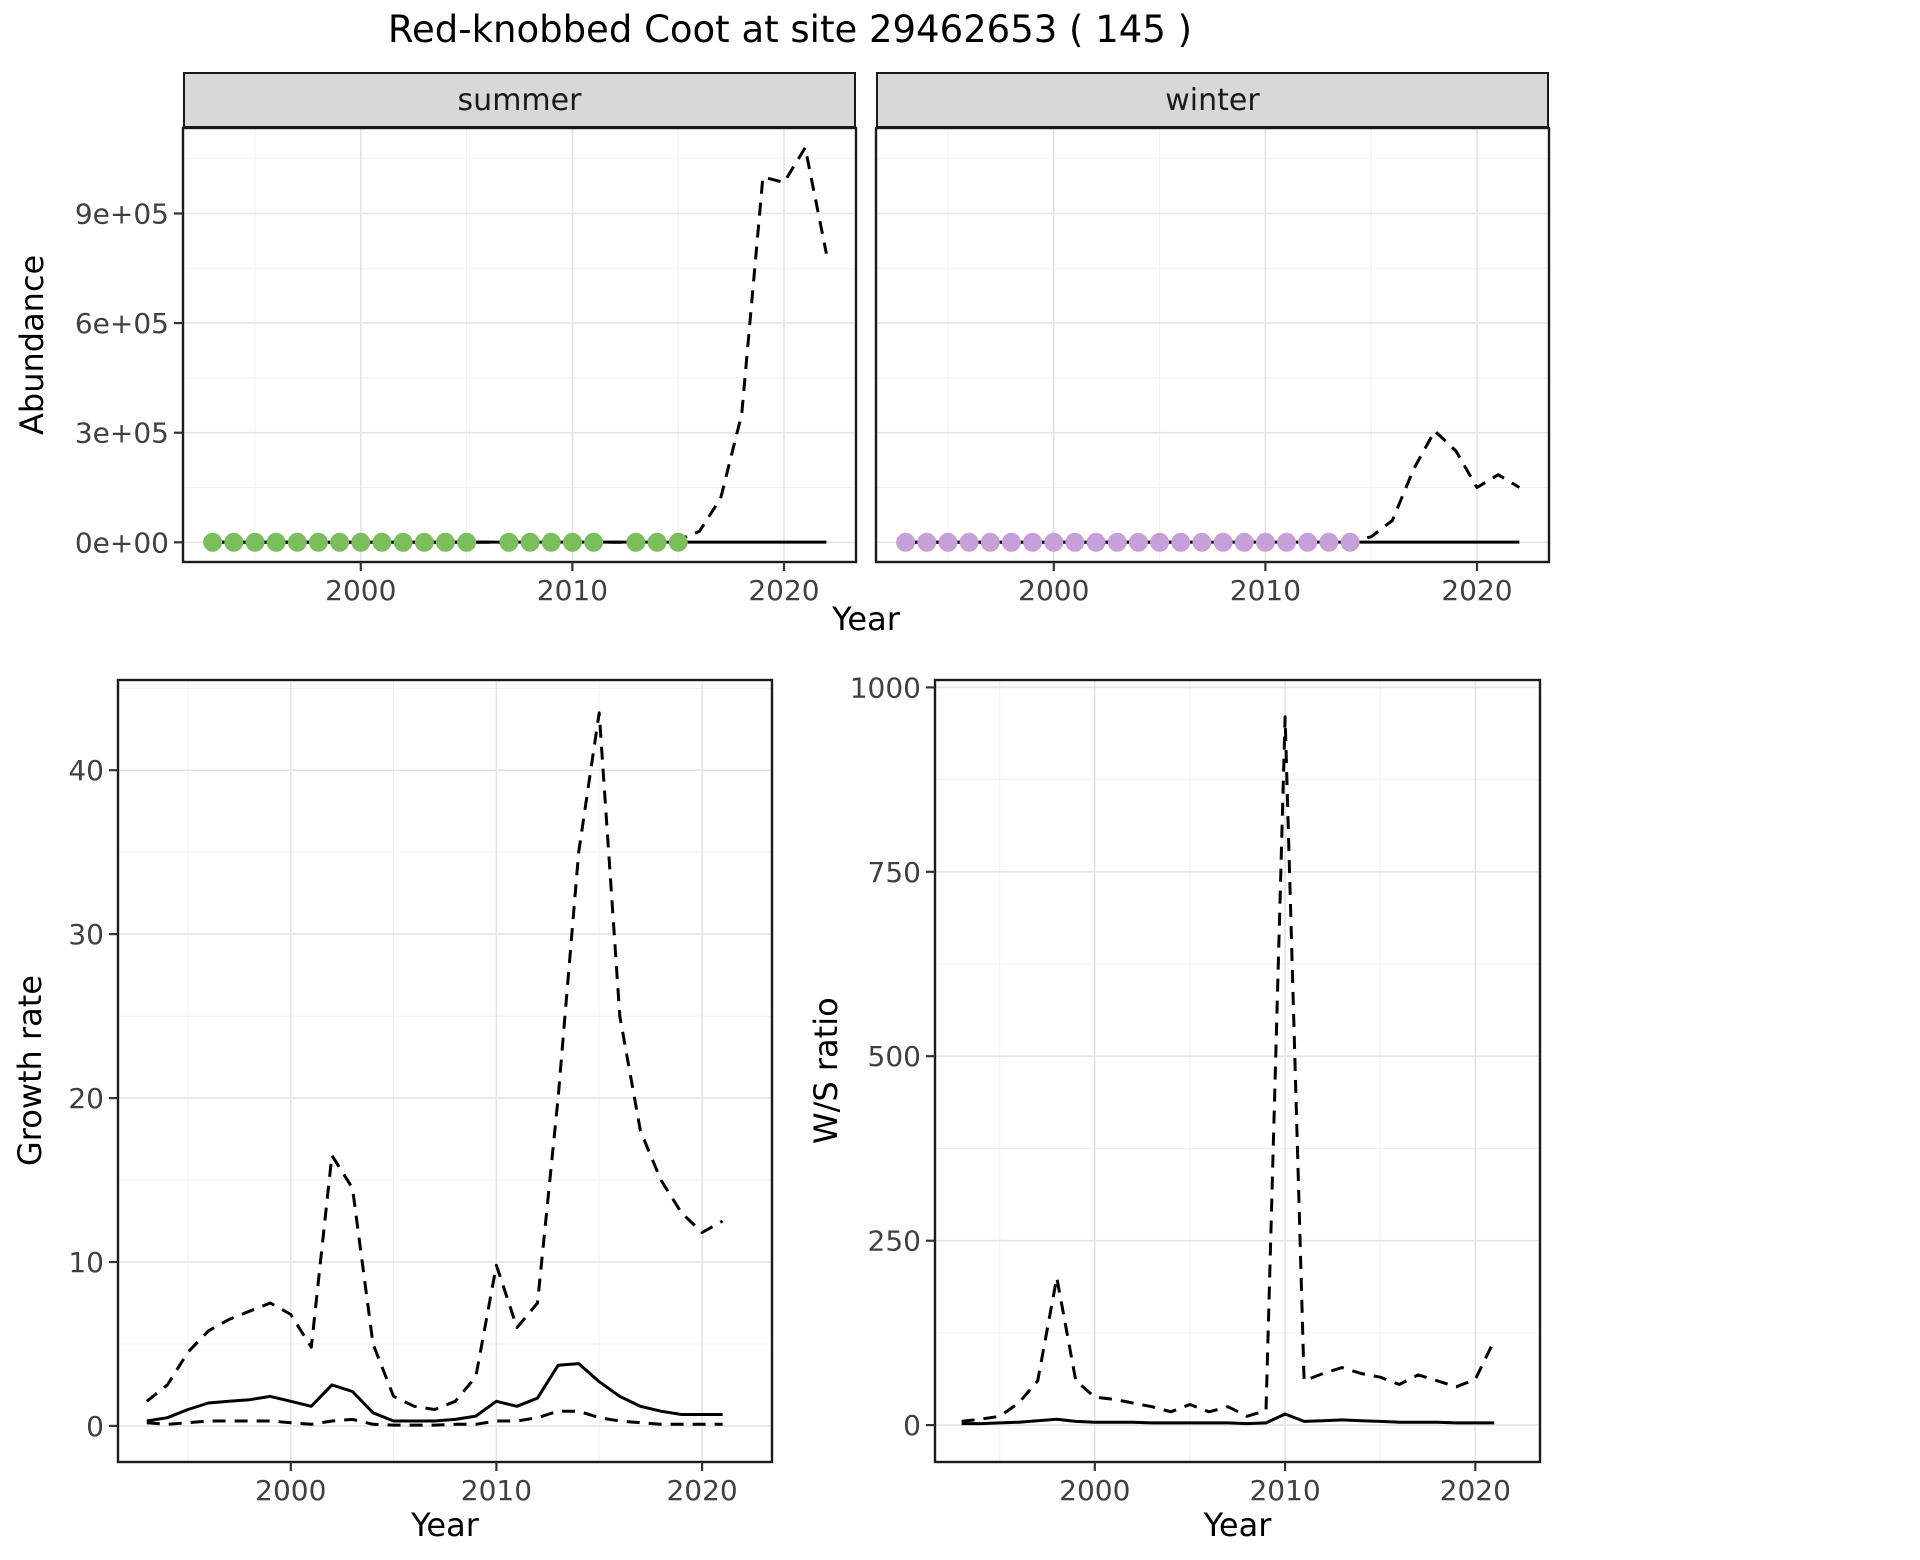 Image resolution: width=1920 pixels, height=1560 pixels. I want to click on ws_ratio-ratio_upper-line, so click(1228, 1069).